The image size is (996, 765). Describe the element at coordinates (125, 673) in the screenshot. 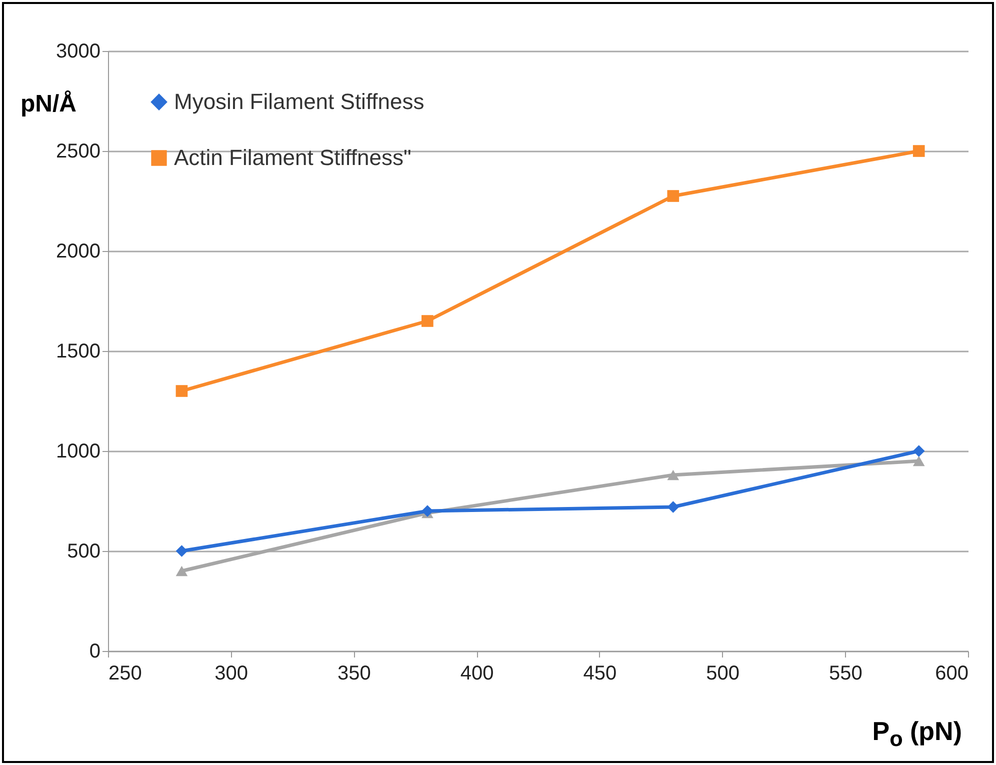

I see `x-tick-label: 250` at that location.